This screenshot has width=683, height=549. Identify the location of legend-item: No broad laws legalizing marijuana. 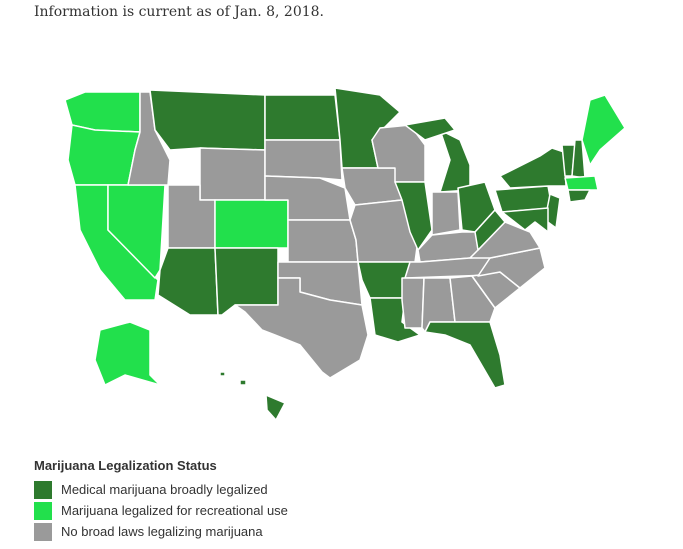
(148, 532).